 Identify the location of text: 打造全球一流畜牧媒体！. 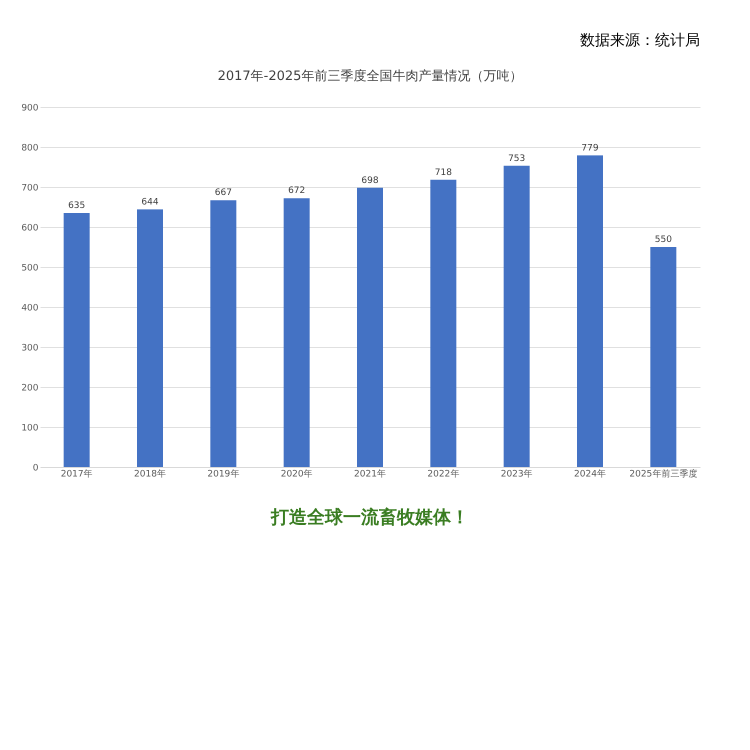
(369, 517).